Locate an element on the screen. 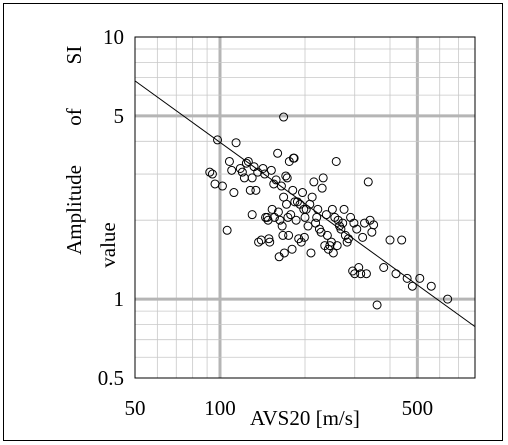 The height and width of the screenshot is (445, 508). y-tick-label: 0.5 is located at coordinates (111, 378).